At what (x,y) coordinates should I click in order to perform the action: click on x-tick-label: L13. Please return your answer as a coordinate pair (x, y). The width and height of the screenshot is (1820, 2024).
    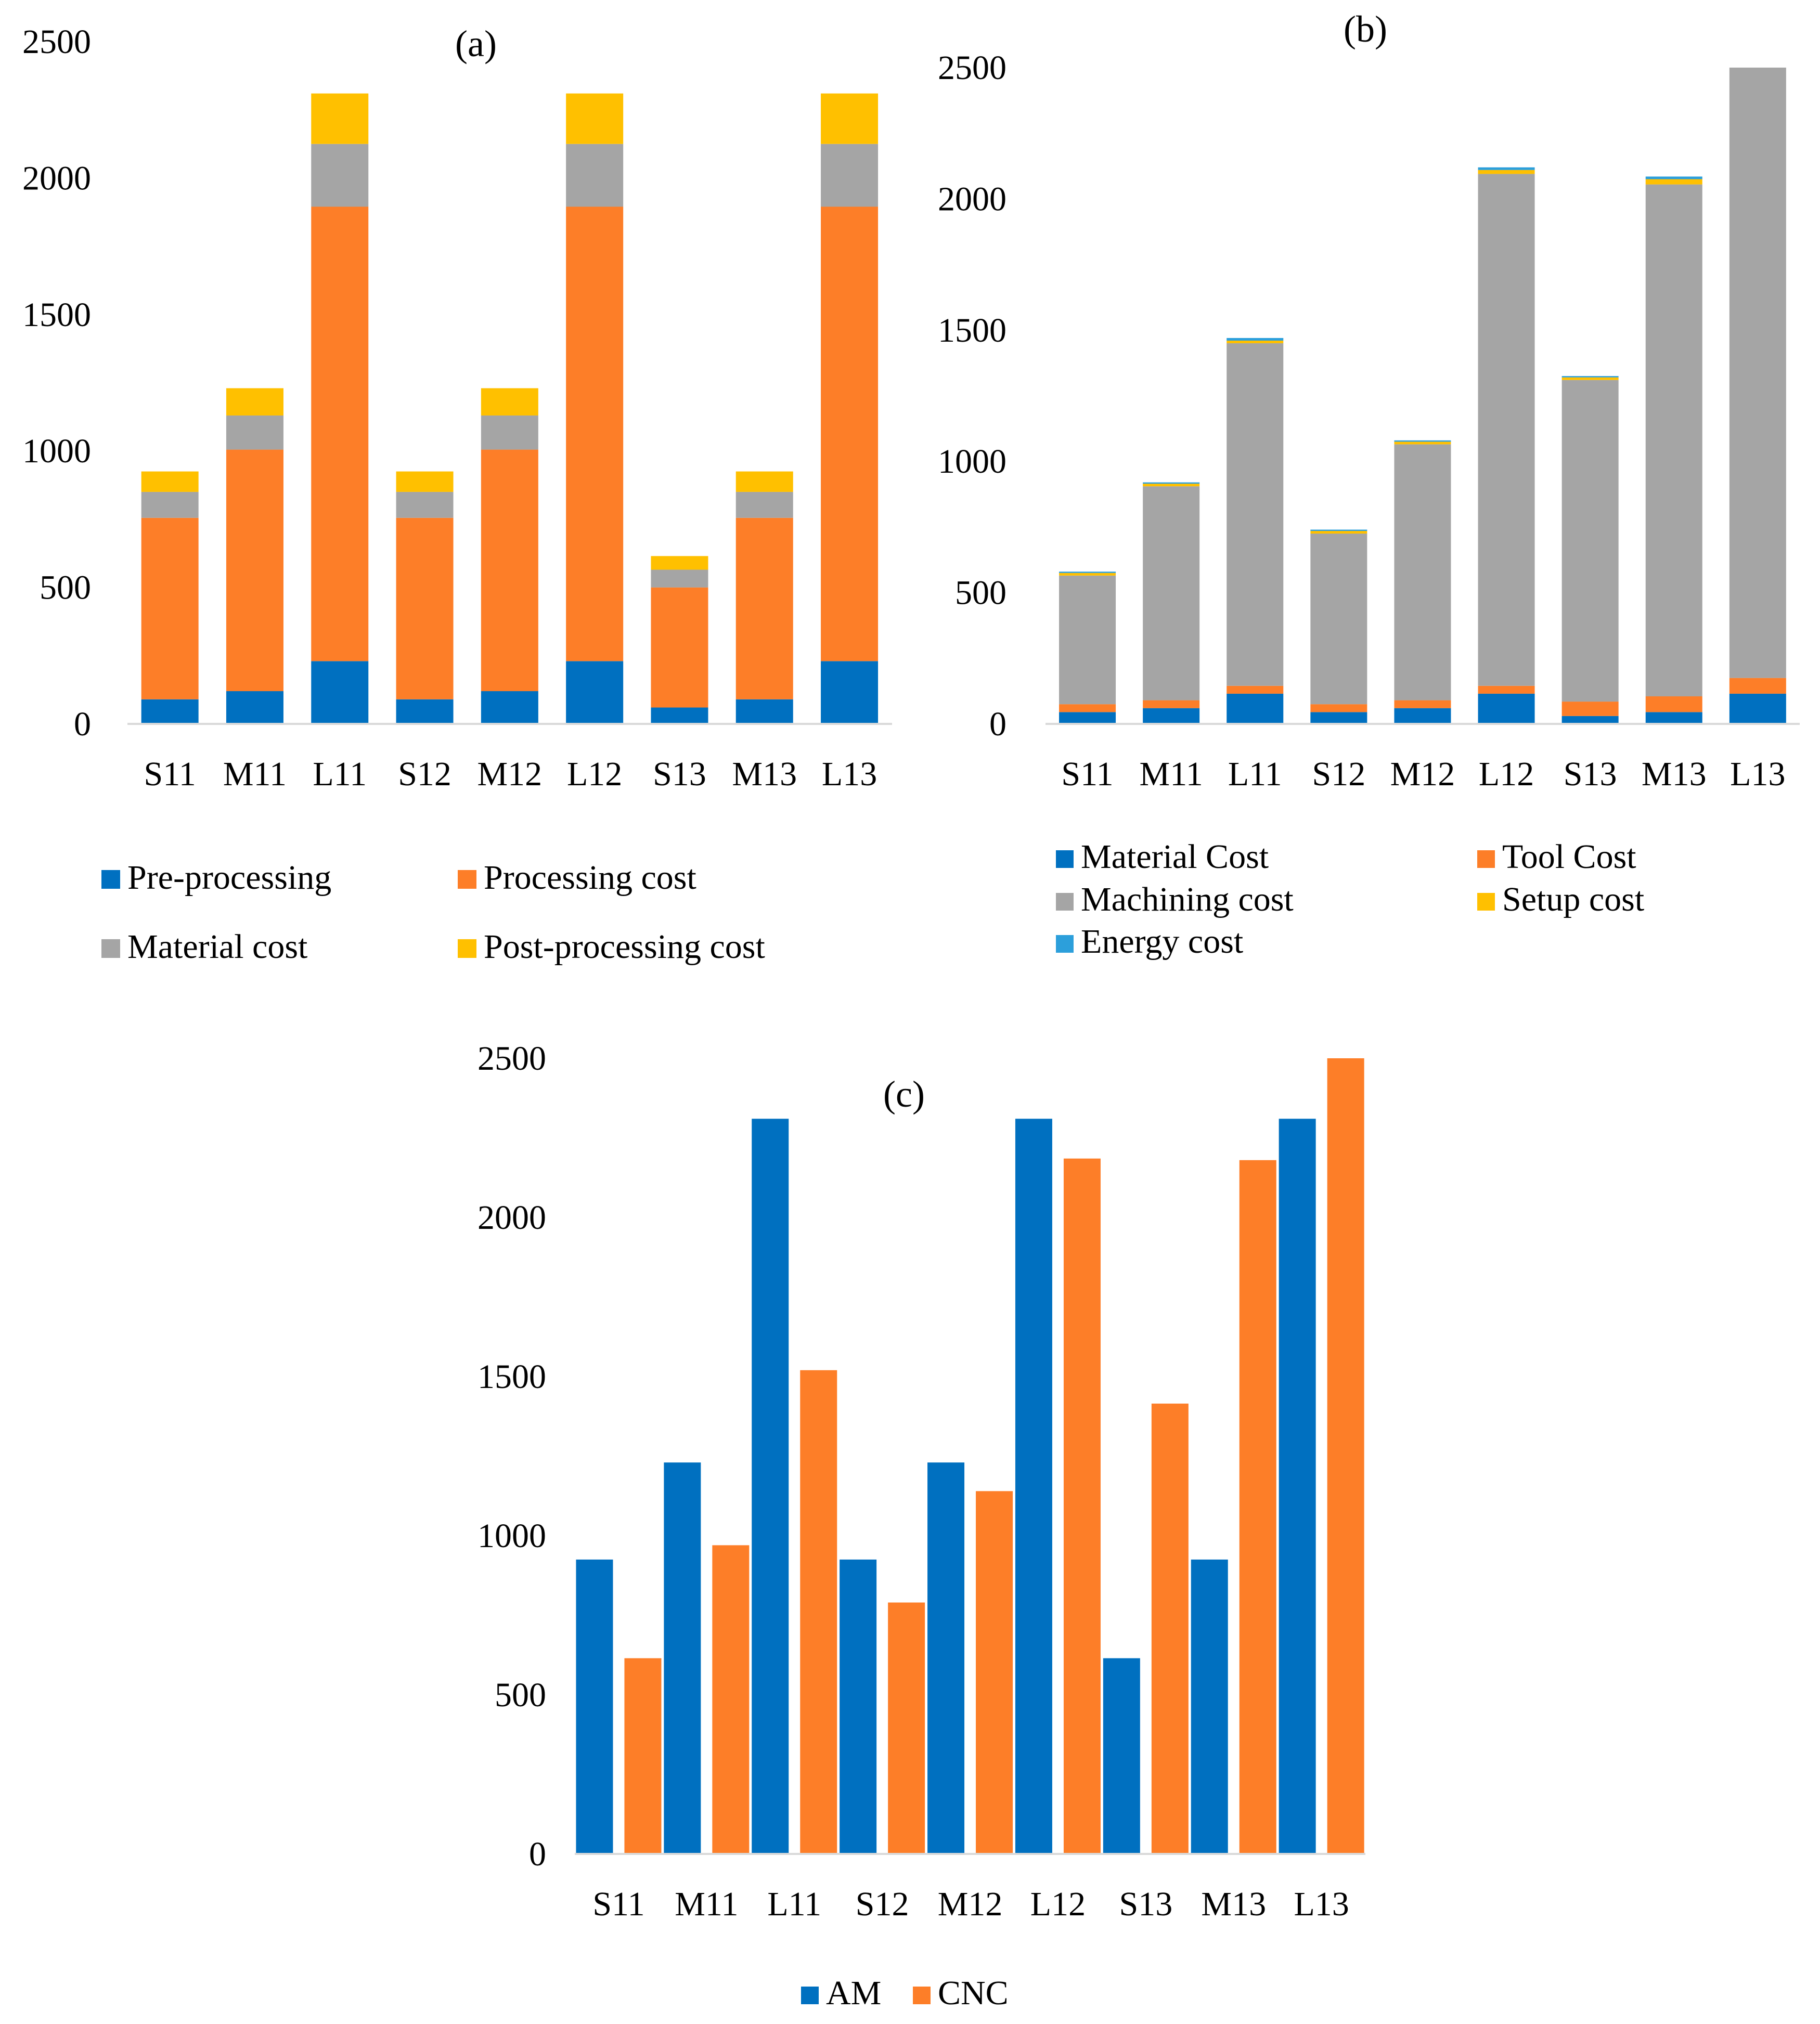
    Looking at the image, I should click on (1758, 774).